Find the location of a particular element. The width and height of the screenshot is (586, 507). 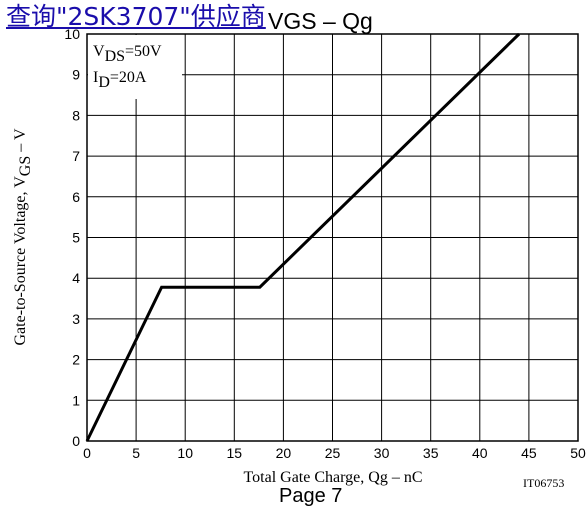

y-tick-label: 1 is located at coordinates (76, 400).